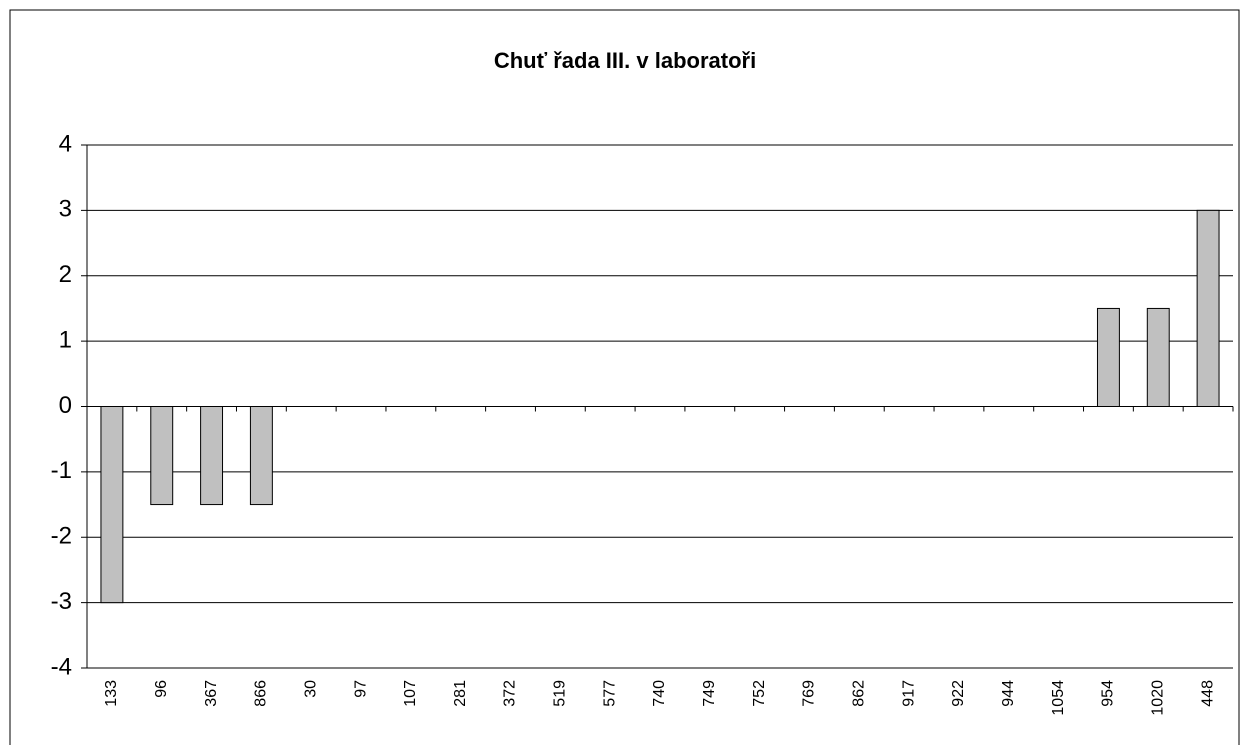 This screenshot has width=1250, height=745. What do you see at coordinates (609, 693) in the screenshot?
I see `x-tick-label: 577` at bounding box center [609, 693].